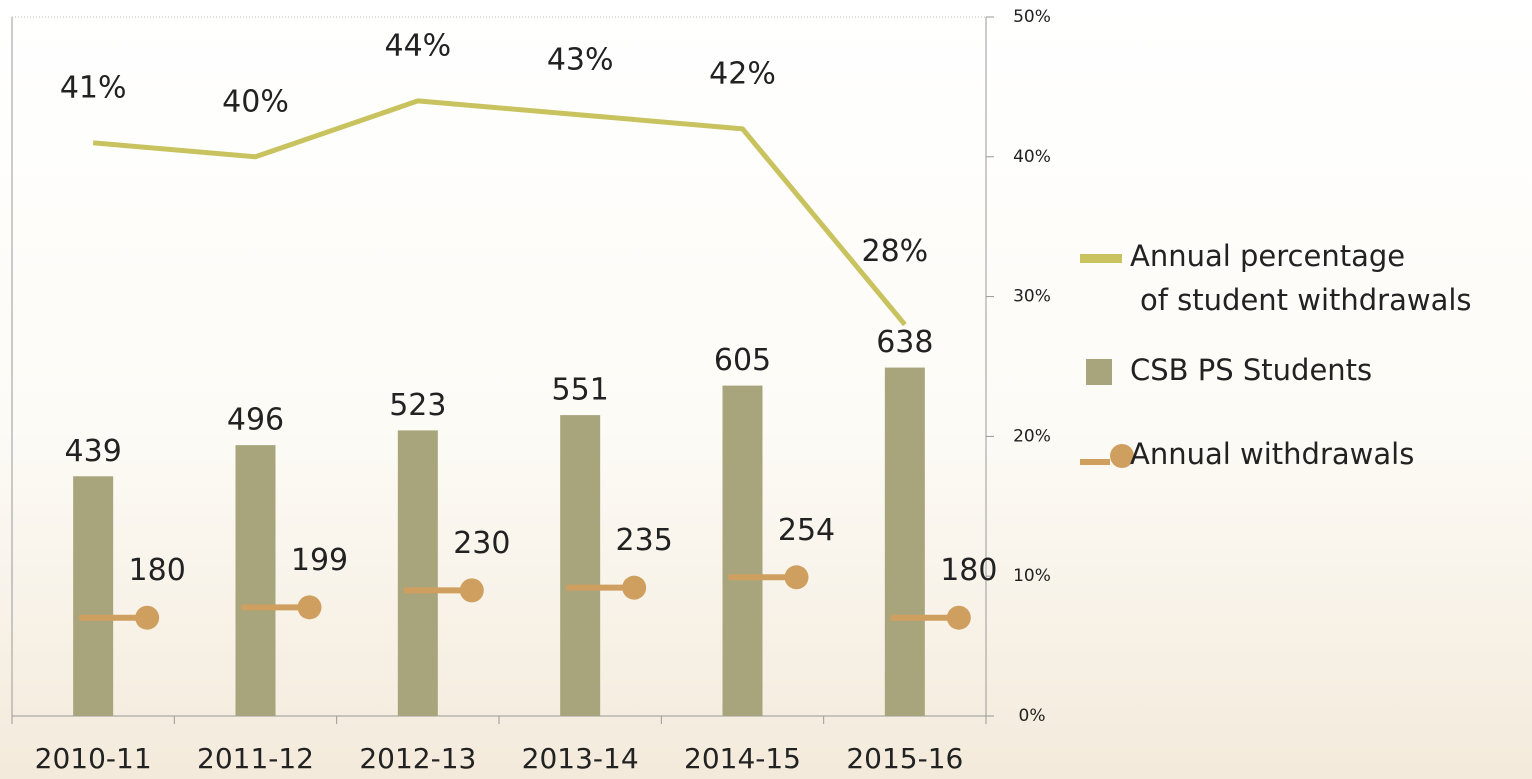  I want to click on x-tick-label: 2010-11, so click(93, 758).